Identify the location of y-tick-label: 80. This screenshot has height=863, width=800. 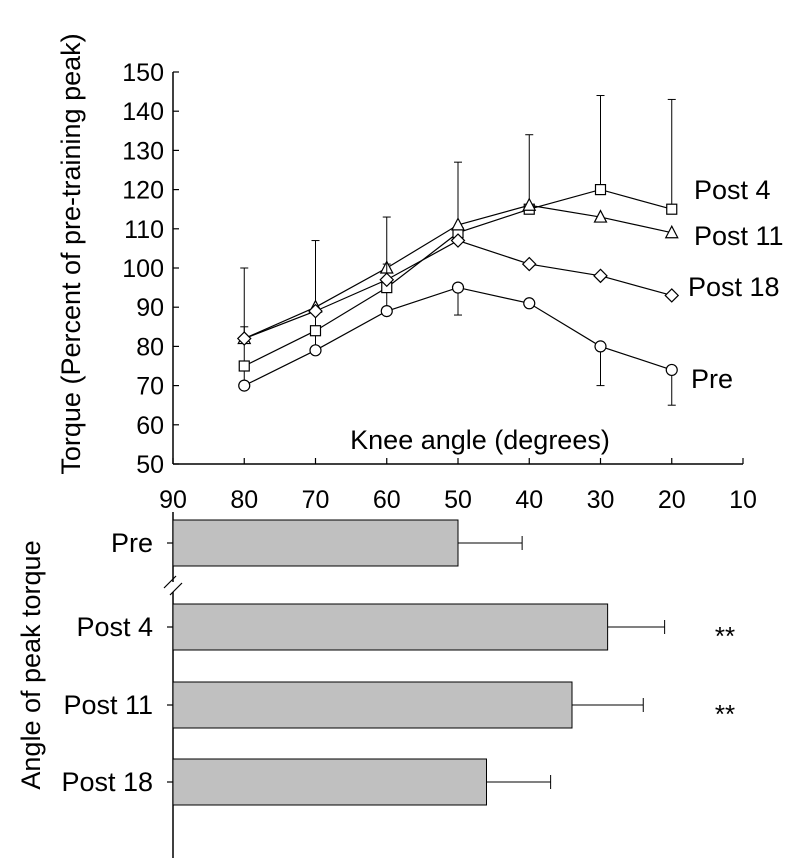
(150, 347).